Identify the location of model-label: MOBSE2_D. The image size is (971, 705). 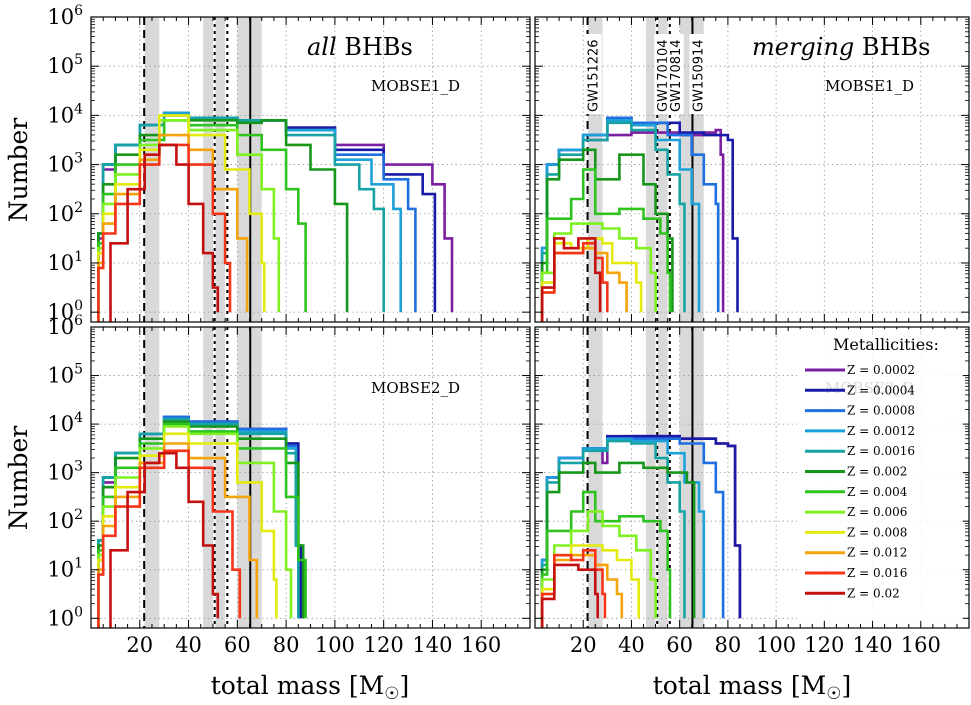
(415, 388).